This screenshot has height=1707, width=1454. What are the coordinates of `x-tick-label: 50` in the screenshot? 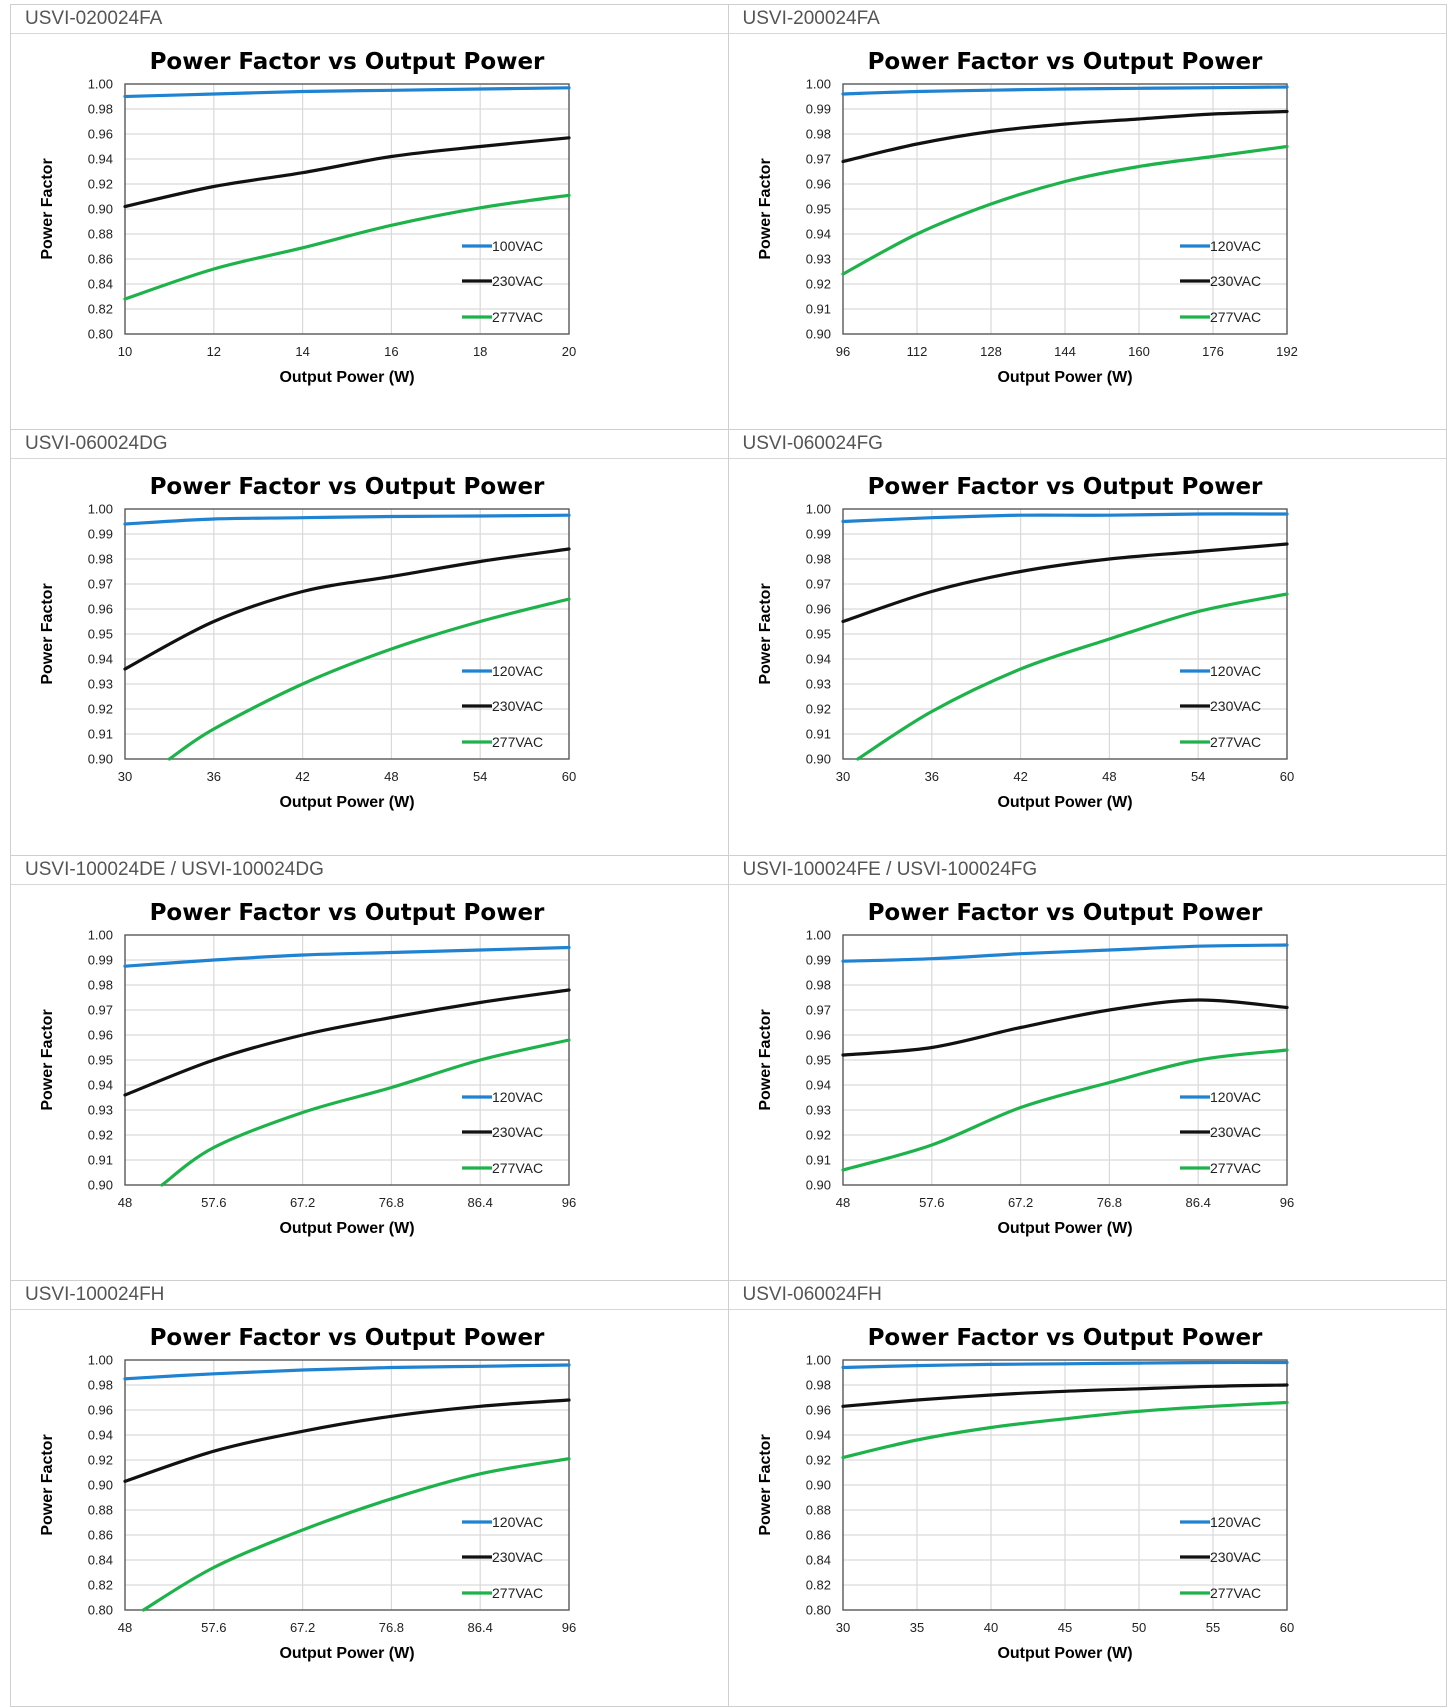 It's located at (1138, 1627).